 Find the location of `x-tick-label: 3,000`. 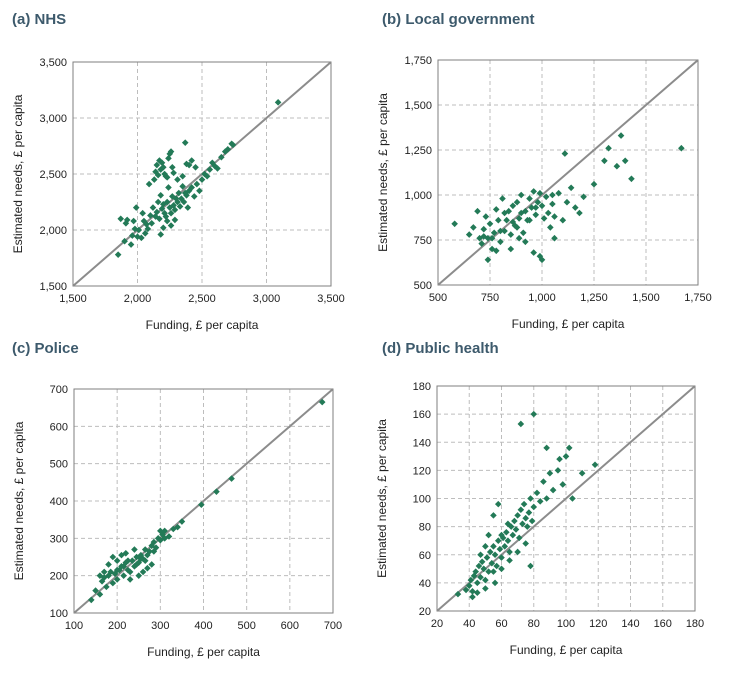

x-tick-label: 3,000 is located at coordinates (267, 299).